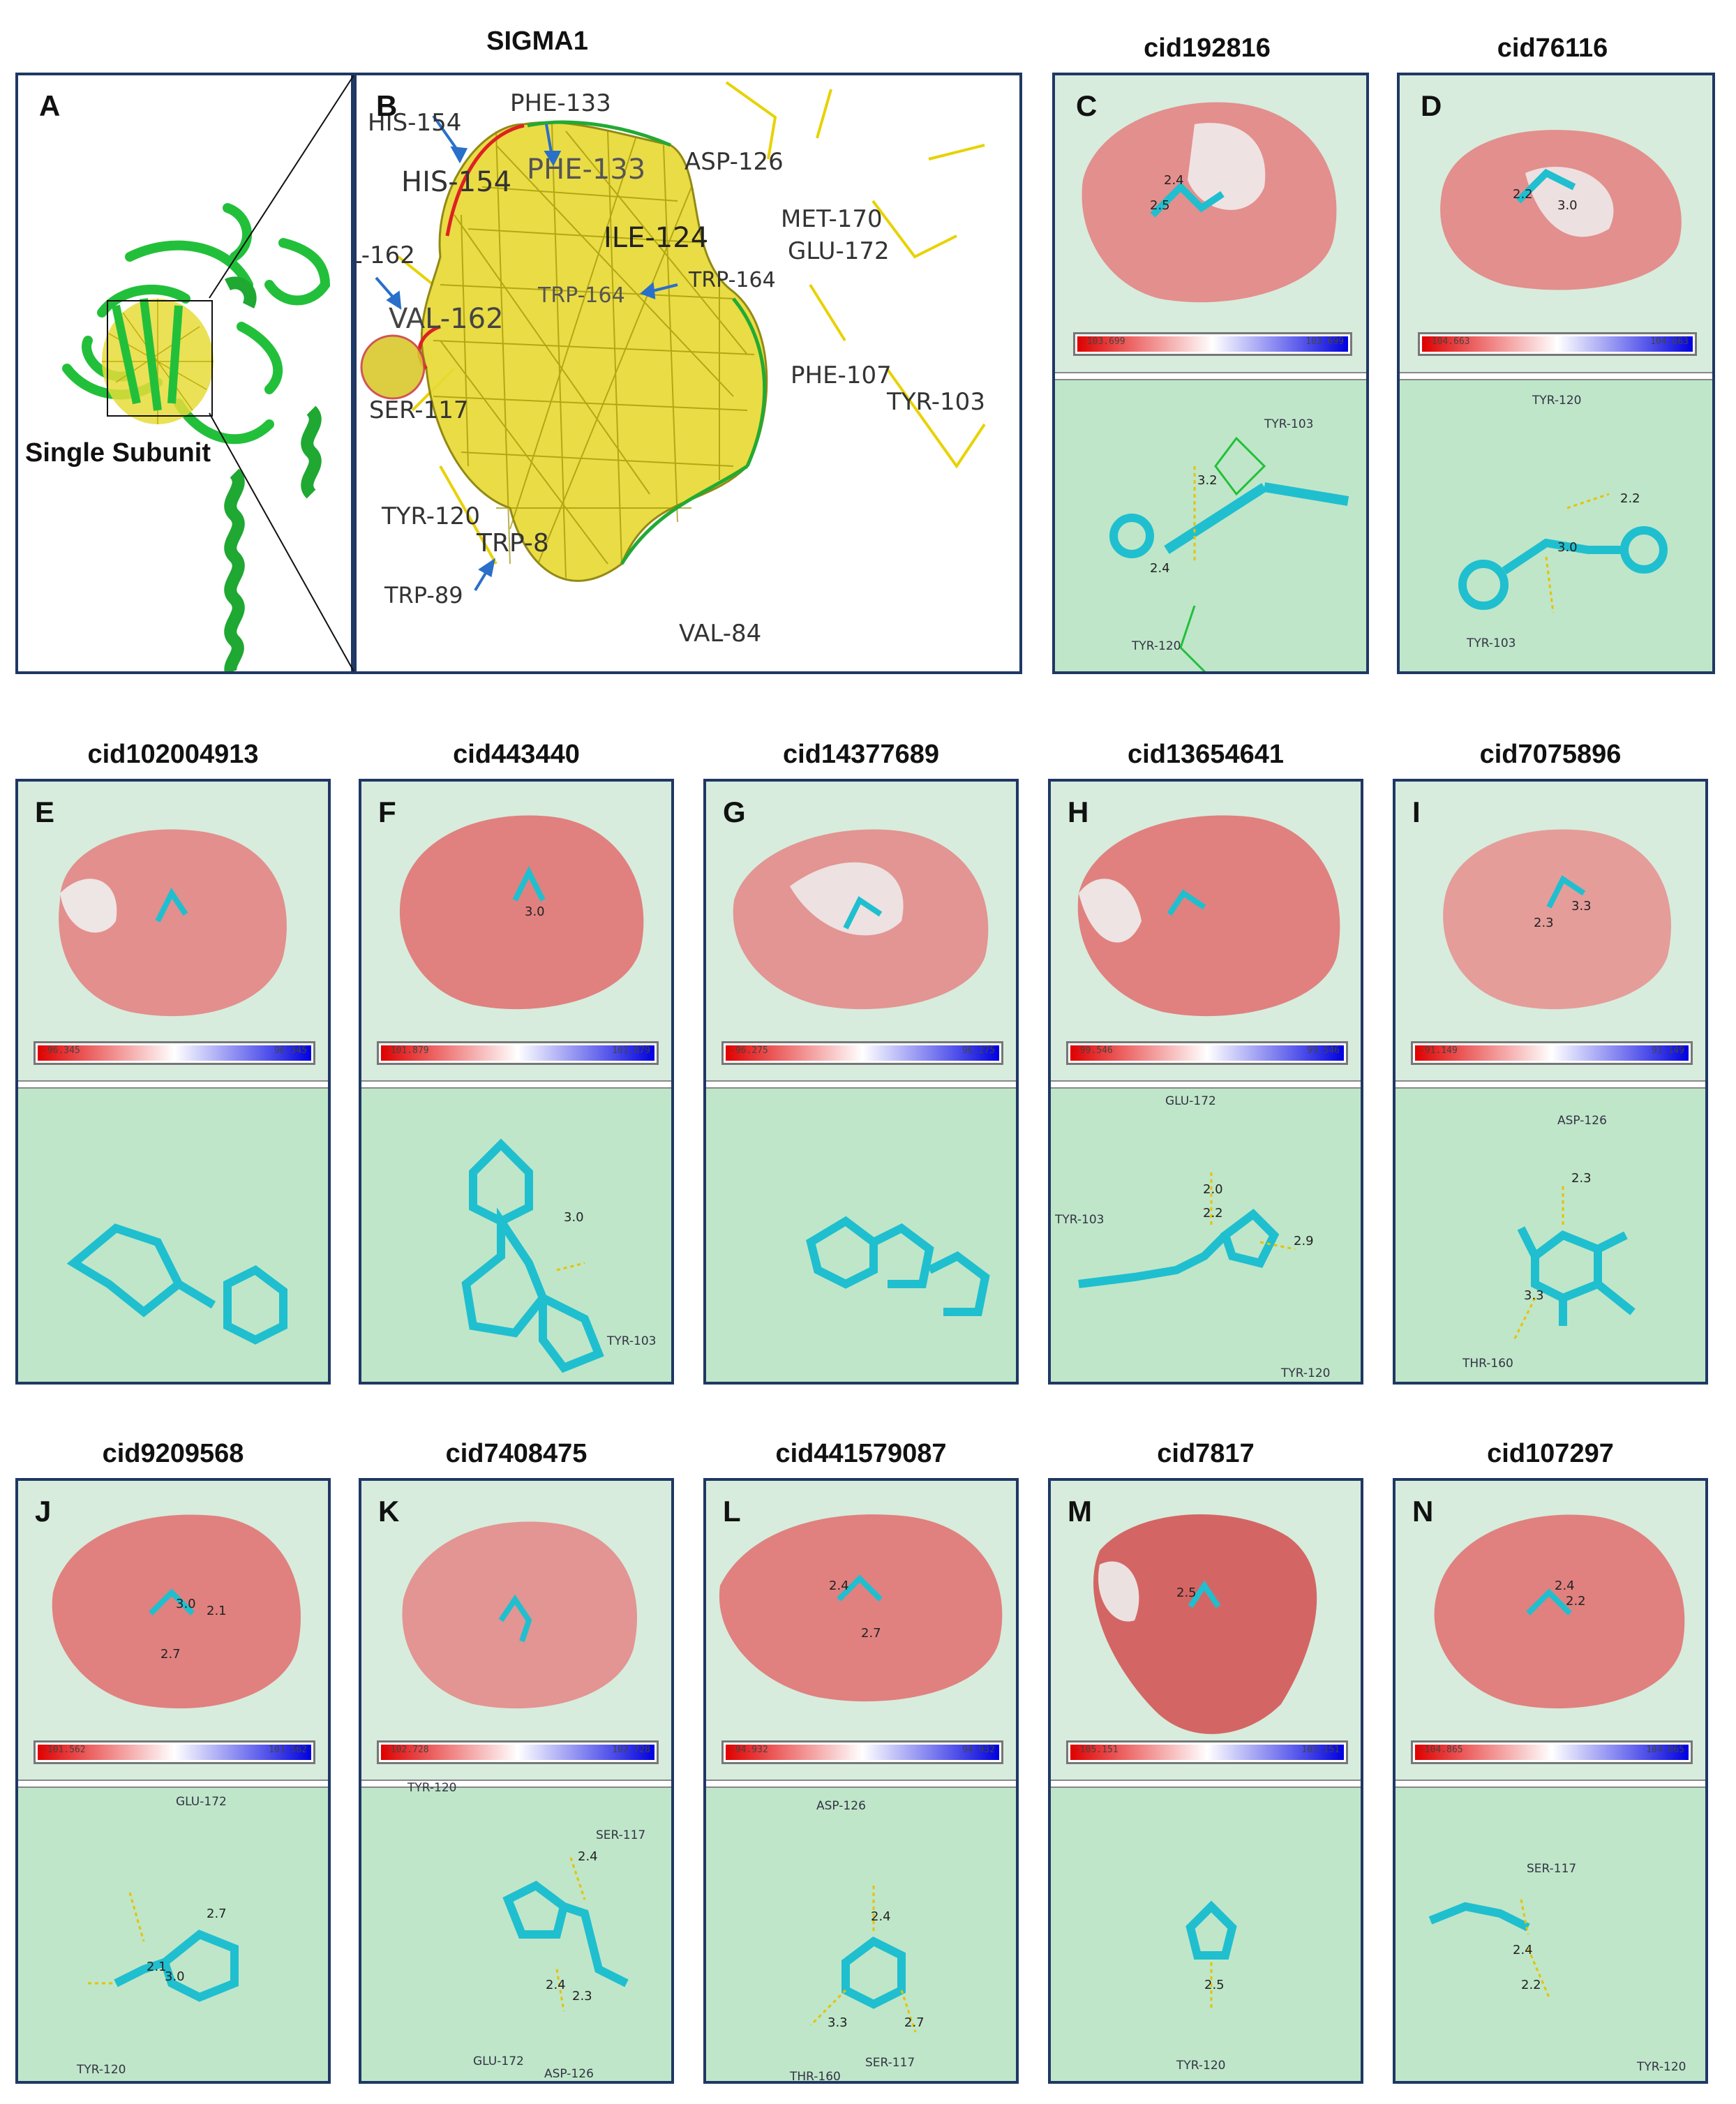 The height and width of the screenshot is (2104, 1736). I want to click on panel-c-title: cid192816, so click(1207, 48).